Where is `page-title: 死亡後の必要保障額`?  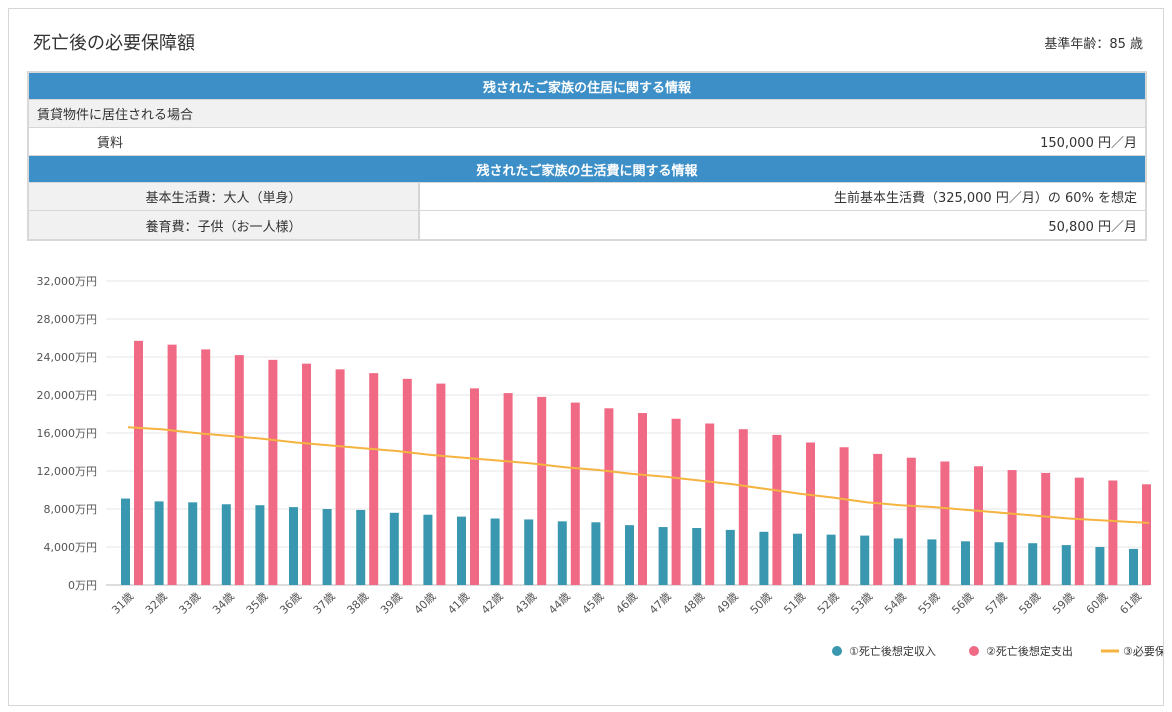 page-title: 死亡後の必要保障額 is located at coordinates (114, 43).